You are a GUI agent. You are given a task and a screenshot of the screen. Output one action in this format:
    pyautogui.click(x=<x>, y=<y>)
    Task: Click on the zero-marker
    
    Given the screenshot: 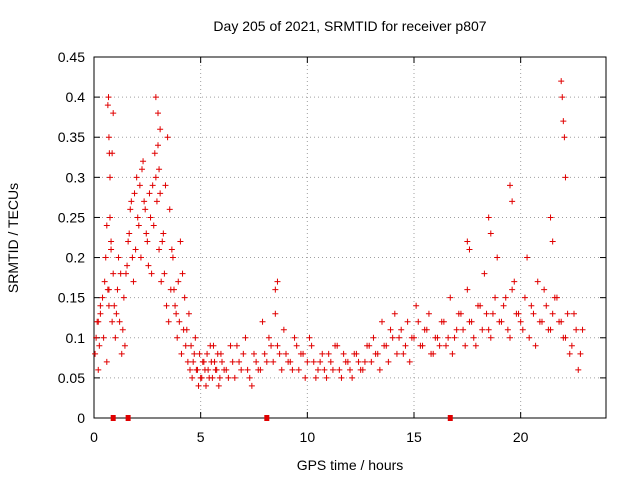 What is the action you would take?
    pyautogui.click(x=128, y=418)
    